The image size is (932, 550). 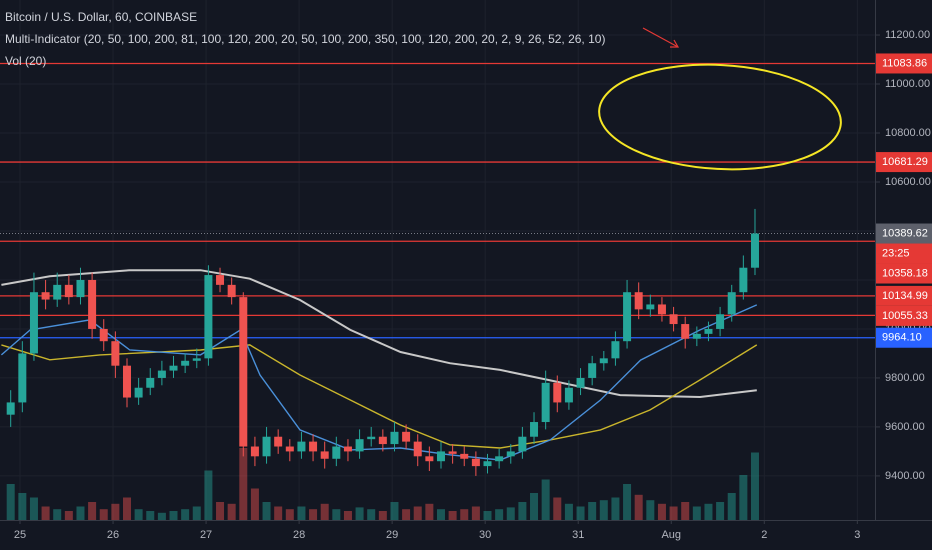 I want to click on level-label: 10681.29, so click(x=905, y=162).